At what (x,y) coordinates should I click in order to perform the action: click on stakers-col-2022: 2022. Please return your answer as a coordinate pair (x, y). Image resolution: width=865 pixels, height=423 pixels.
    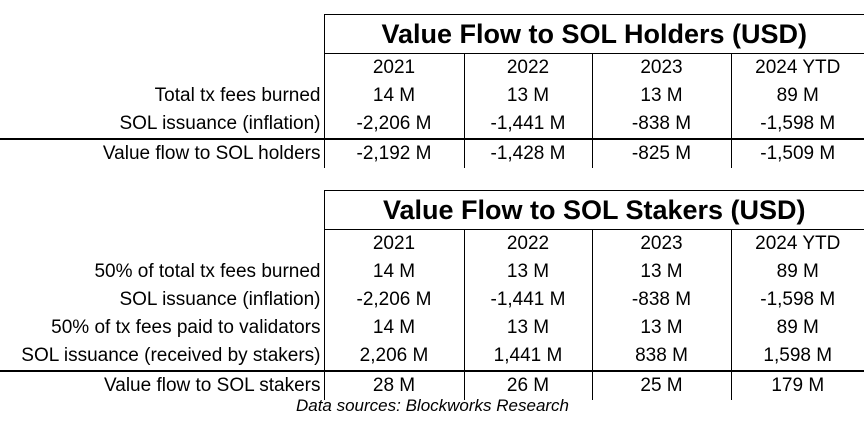
    Looking at the image, I should click on (527, 243).